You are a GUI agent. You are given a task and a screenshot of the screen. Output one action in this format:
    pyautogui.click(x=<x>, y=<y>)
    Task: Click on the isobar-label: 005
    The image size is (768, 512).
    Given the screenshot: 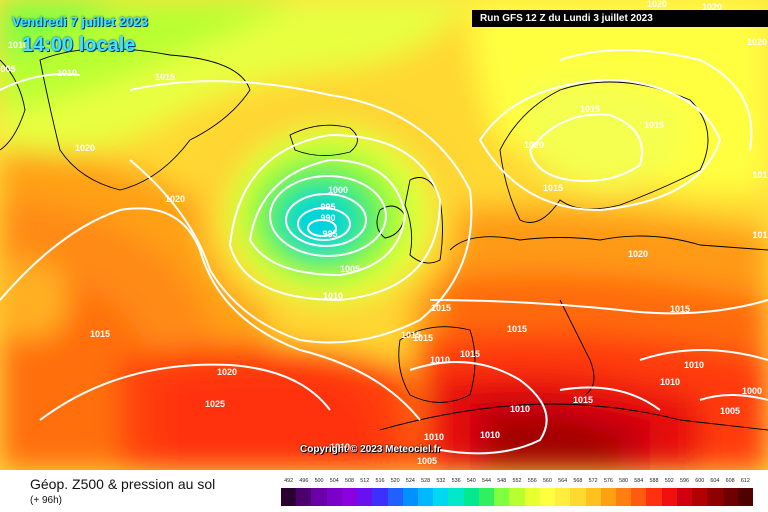 What is the action you would take?
    pyautogui.click(x=7, y=69)
    